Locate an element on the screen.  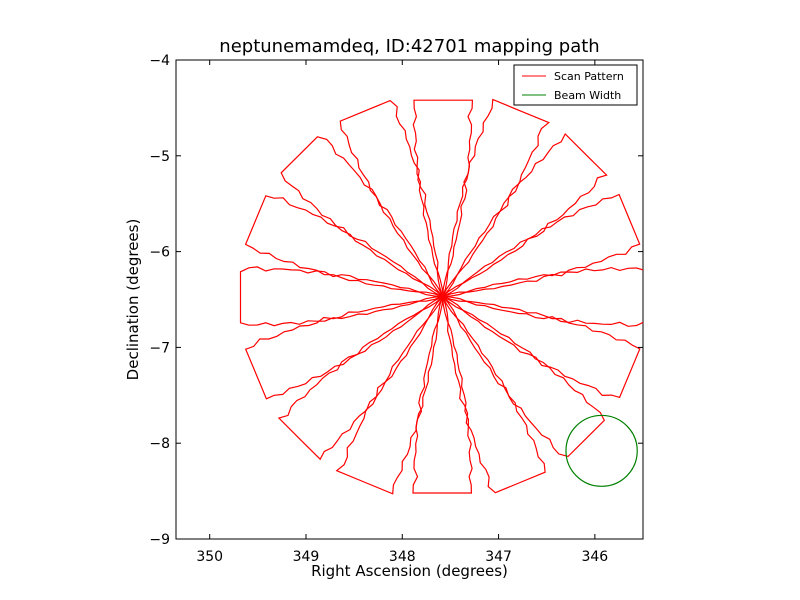
beam-width-layer is located at coordinates (601, 450).